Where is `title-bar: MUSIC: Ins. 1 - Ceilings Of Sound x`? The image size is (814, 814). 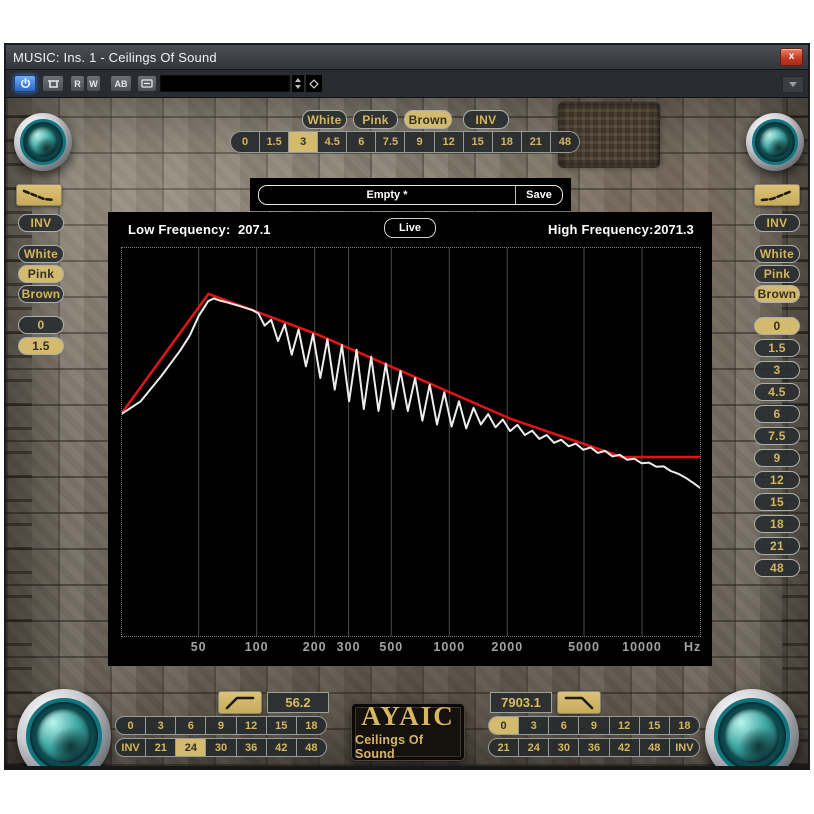 title-bar: MUSIC: Ins. 1 - Ceilings Of Sound x is located at coordinates (407, 57).